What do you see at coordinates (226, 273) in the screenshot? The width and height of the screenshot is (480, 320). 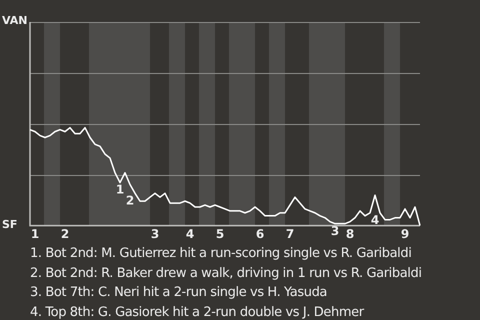 I see `text: 2. Bot 2nd: R. Baker drew a walk, driving in 1 run vs R. Garibaldi` at bounding box center [226, 273].